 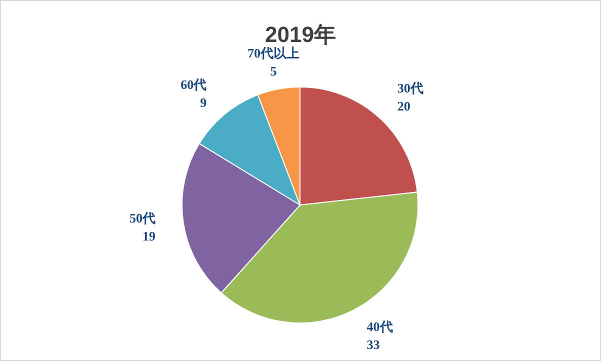 What do you see at coordinates (193, 84) in the screenshot?
I see `slice-label: 60代` at bounding box center [193, 84].